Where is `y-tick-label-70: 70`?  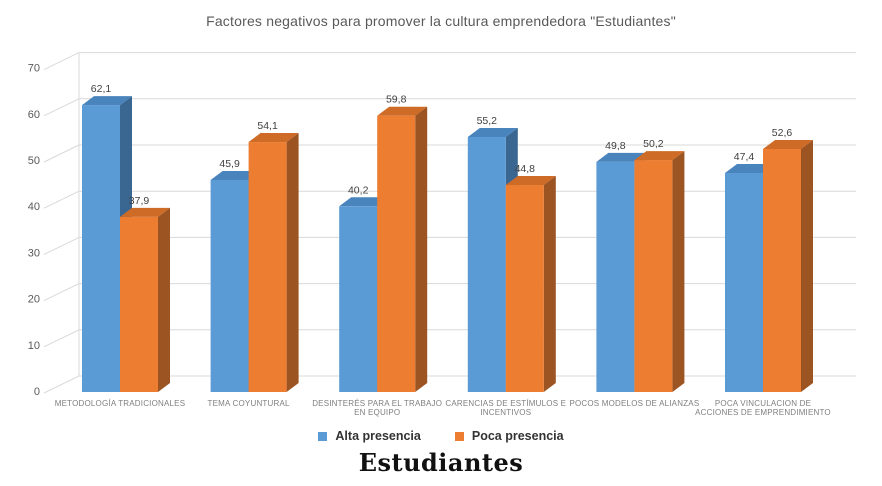 y-tick-label-70: 70 is located at coordinates (34, 69).